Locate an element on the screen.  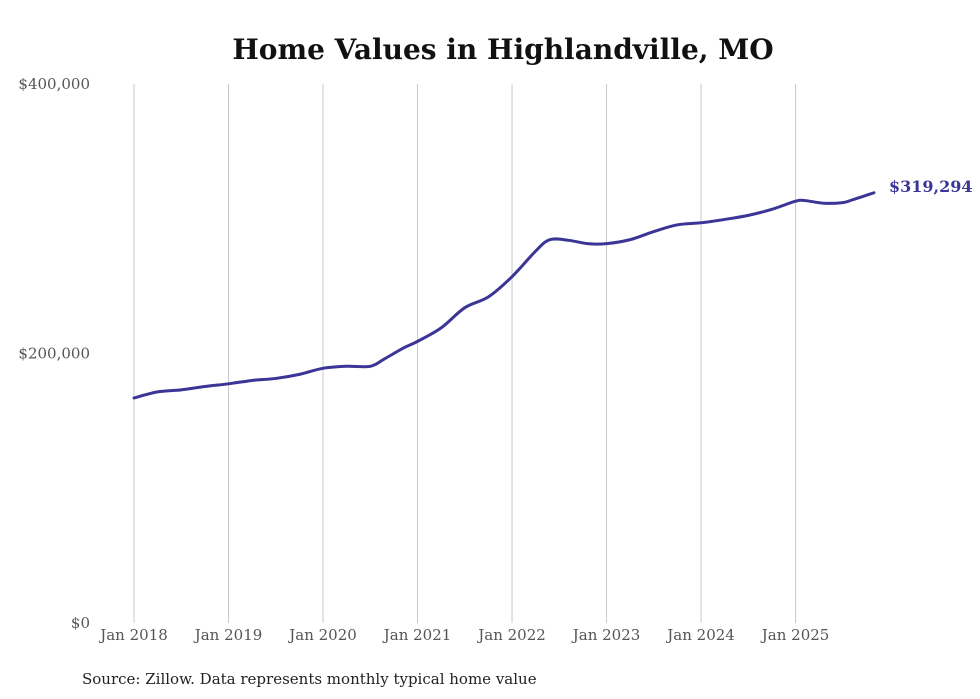
x-tick-label: Jan 2021 is located at coordinates (417, 635).